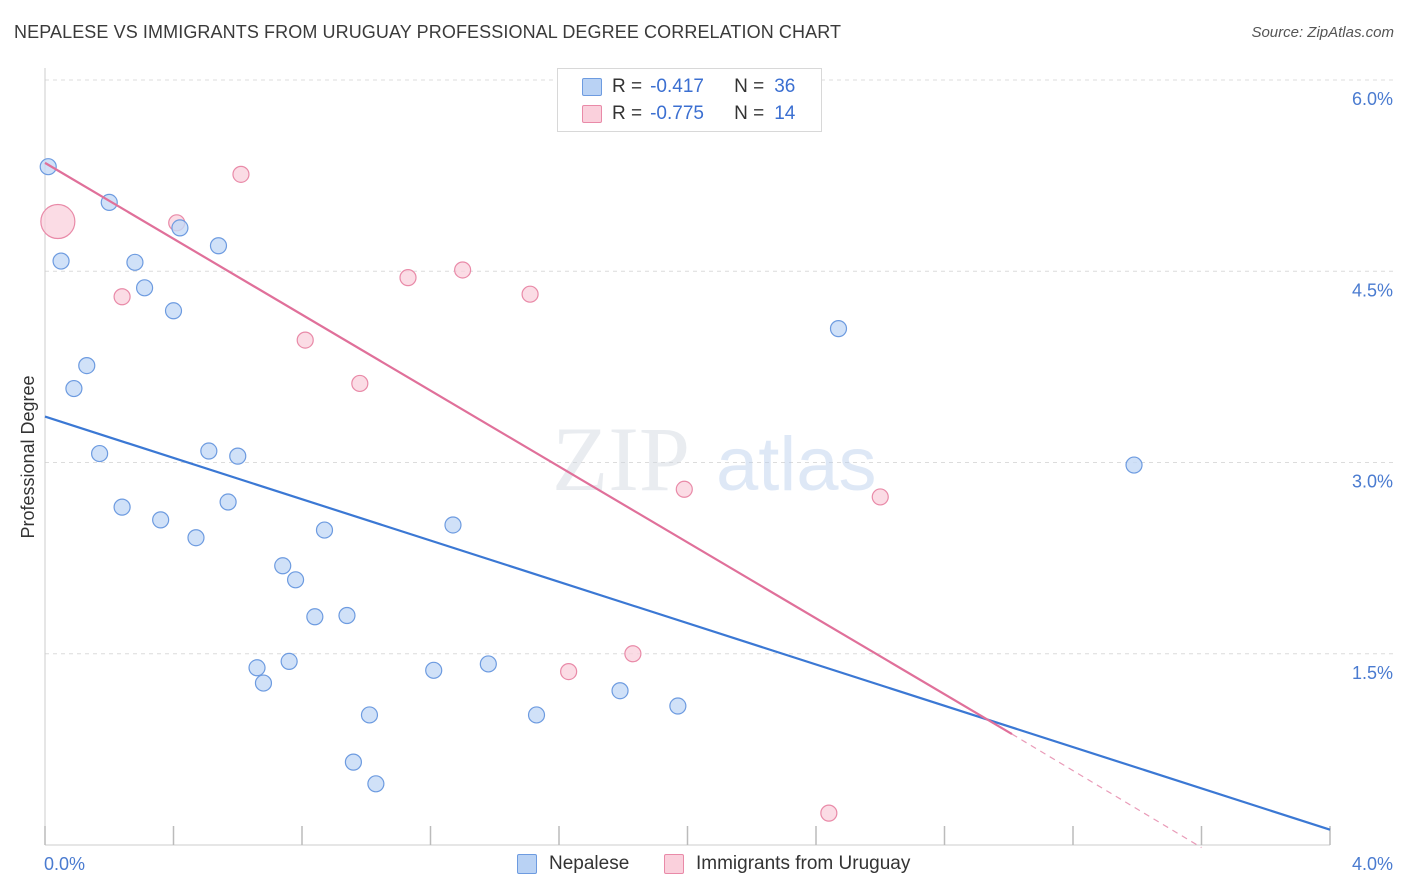 The image size is (1406, 892). I want to click on legend-n-value: 36, so click(785, 86).